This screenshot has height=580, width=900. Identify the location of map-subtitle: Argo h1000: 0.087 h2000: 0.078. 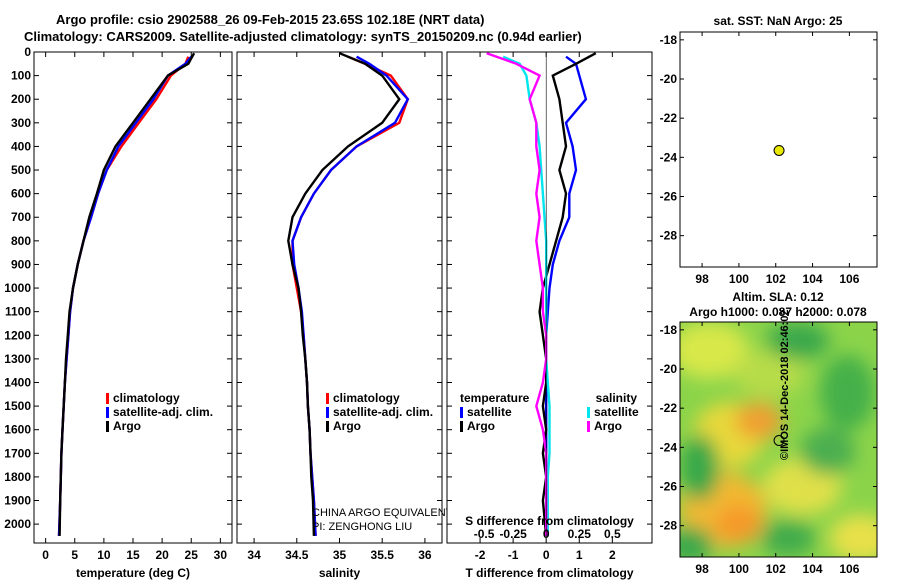
(778, 312).